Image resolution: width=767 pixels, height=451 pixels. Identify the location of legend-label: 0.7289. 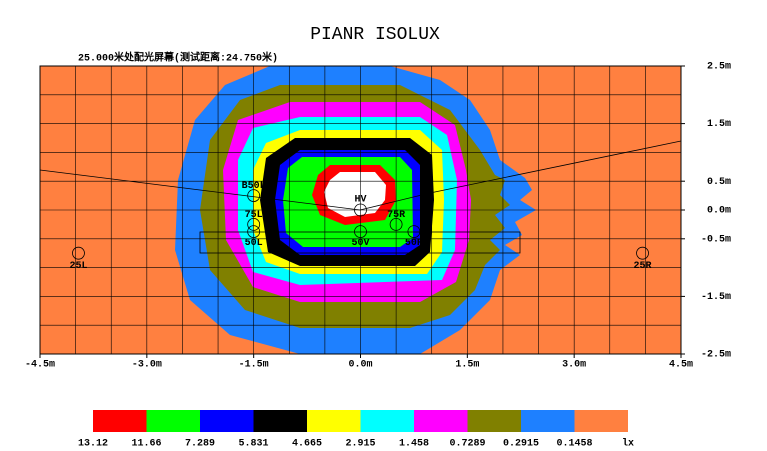
(467, 444).